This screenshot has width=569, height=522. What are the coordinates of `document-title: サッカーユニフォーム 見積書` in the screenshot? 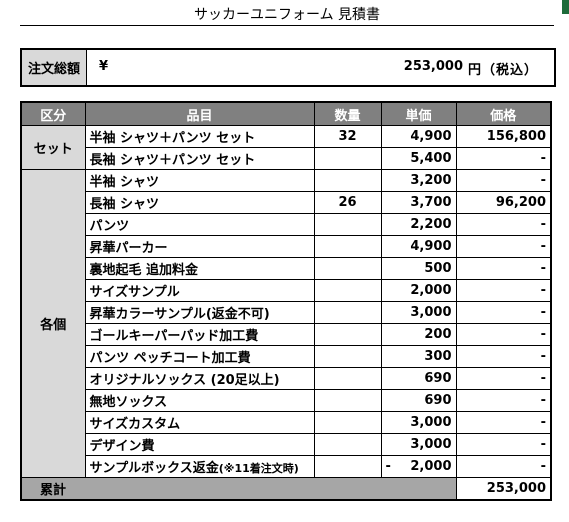 It's located at (287, 15).